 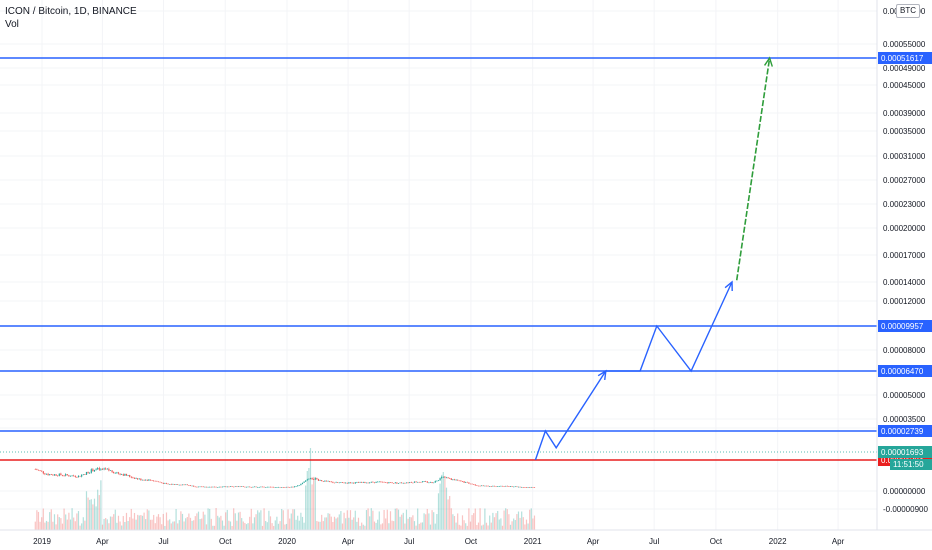 I want to click on level-label: 0.00002739, so click(x=902, y=431).